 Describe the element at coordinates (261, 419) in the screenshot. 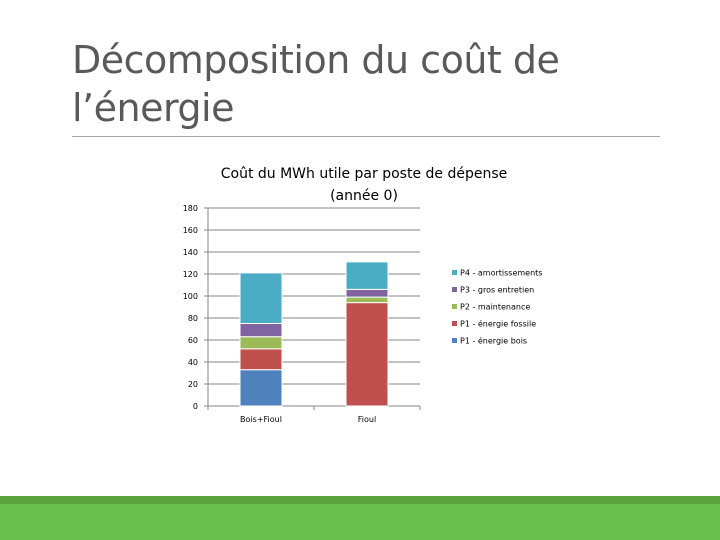

I see `x-tick-label: Bois+Fioul` at that location.